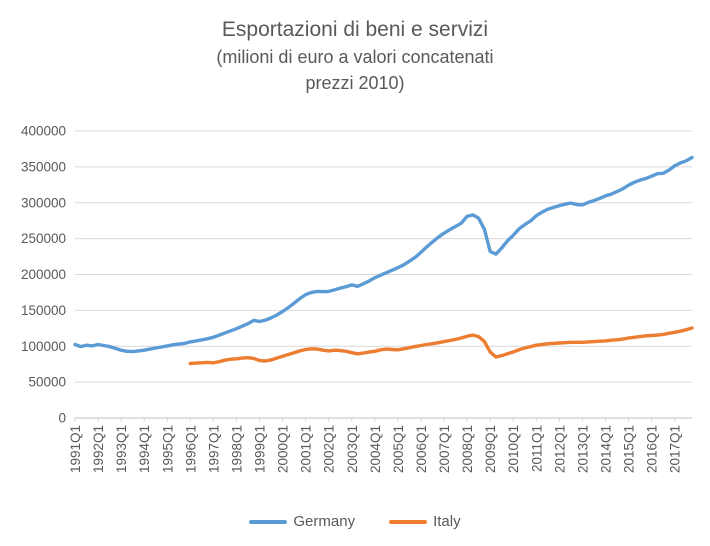 Image resolution: width=710 pixels, height=546 pixels. Describe the element at coordinates (536, 448) in the screenshot. I see `x-tick-label: 2011Q1` at that location.